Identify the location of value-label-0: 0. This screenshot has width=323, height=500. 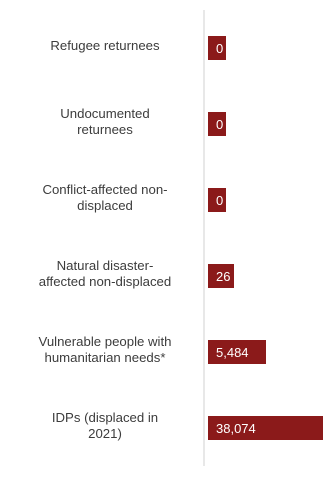
(219, 48).